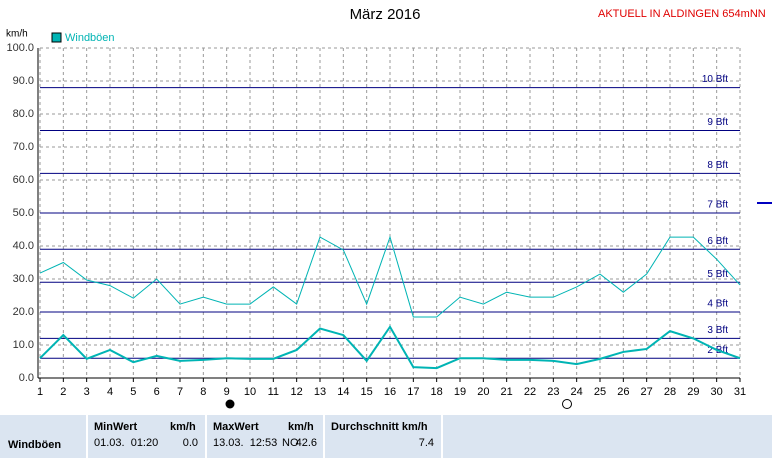 The height and width of the screenshot is (458, 772). Describe the element at coordinates (530, 392) in the screenshot. I see `x-tick-label: 22` at that location.